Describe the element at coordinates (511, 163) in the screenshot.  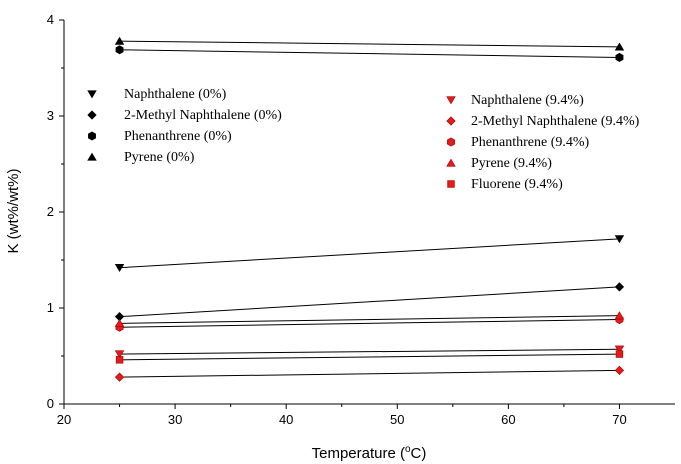
I see `legend-label: Pyrene (9.4%)` at that location.